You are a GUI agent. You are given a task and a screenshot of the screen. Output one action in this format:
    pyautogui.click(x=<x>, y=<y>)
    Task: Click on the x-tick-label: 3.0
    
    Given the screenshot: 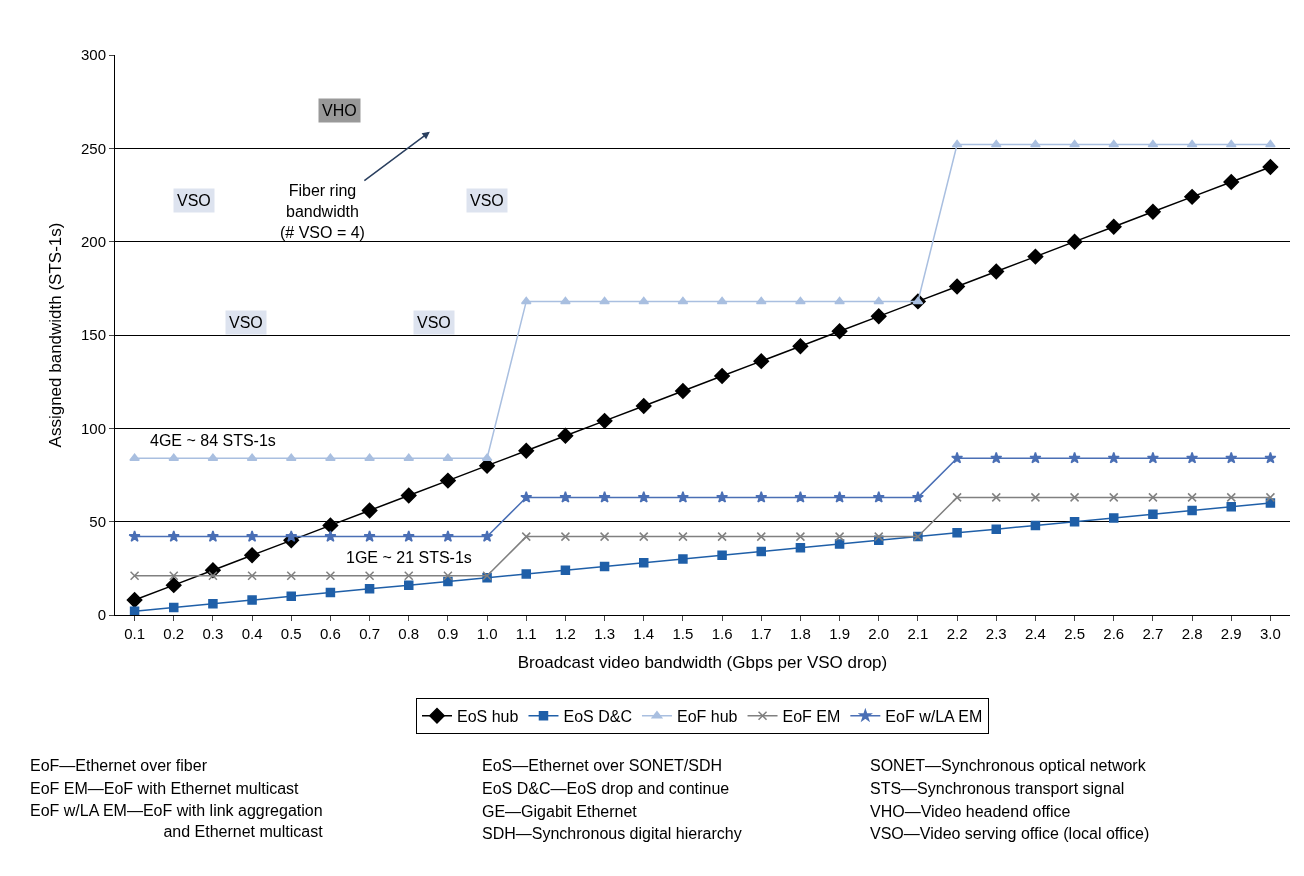 What is the action you would take?
    pyautogui.click(x=1270, y=633)
    